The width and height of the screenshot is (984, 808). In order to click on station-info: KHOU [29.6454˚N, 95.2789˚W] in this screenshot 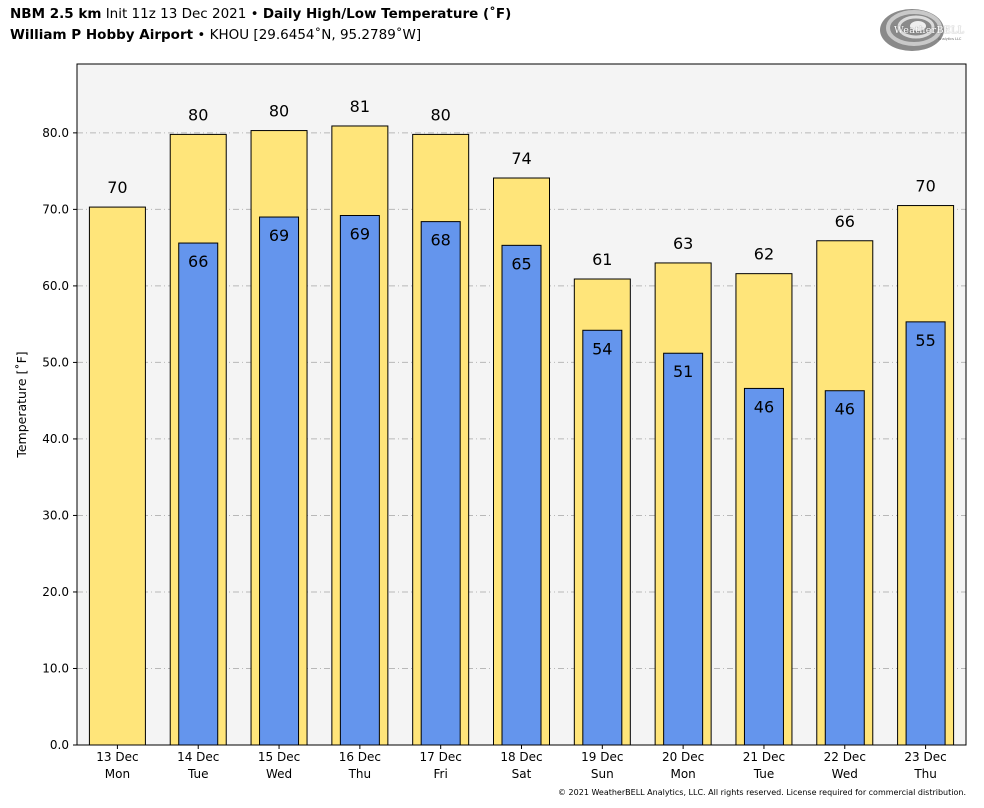, I will do `click(315, 35)`.